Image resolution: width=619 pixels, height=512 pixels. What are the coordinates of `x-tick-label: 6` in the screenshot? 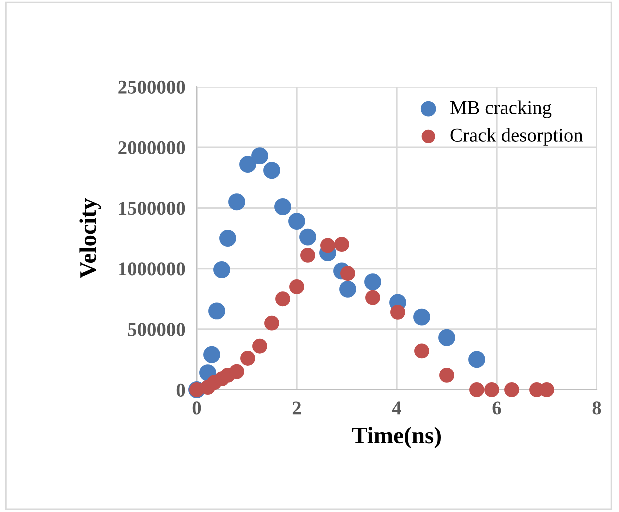 It's located at (497, 408).